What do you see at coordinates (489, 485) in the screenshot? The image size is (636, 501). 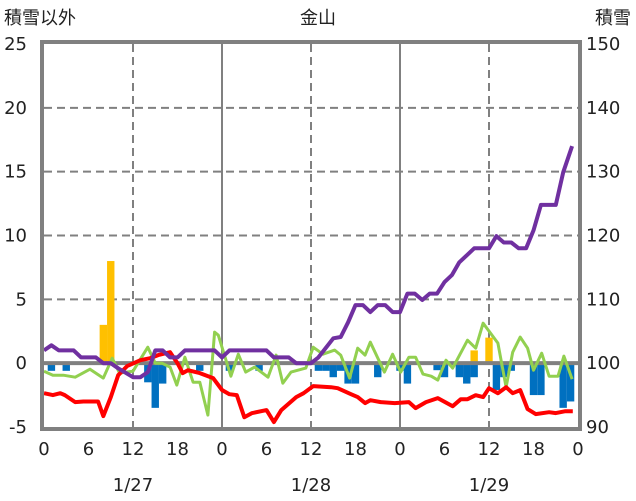 I see `date-label: 1/29` at bounding box center [489, 485].